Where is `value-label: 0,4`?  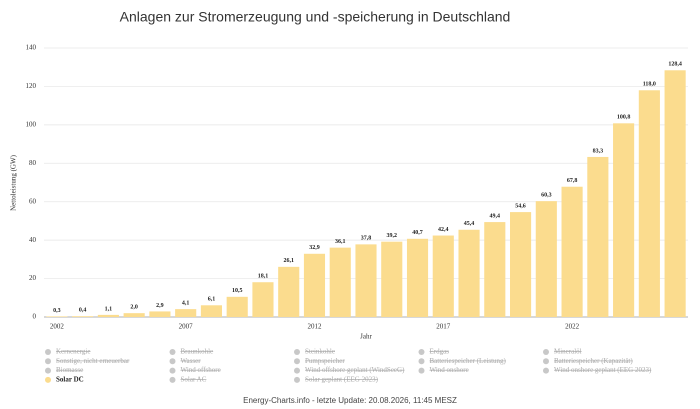 value-label: 0,4 is located at coordinates (83, 311).